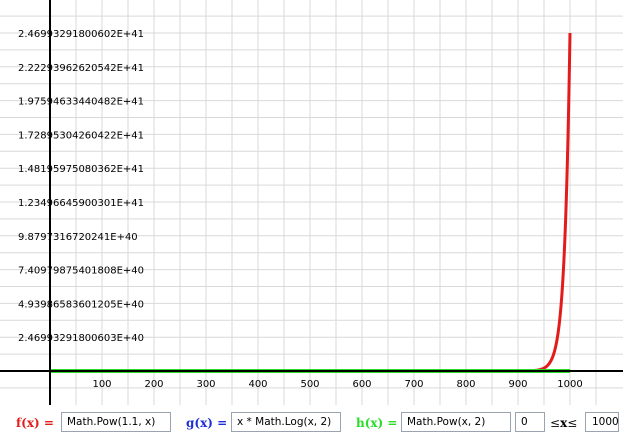  What do you see at coordinates (517, 384) in the screenshot?
I see `x-tick-label: 900` at bounding box center [517, 384].